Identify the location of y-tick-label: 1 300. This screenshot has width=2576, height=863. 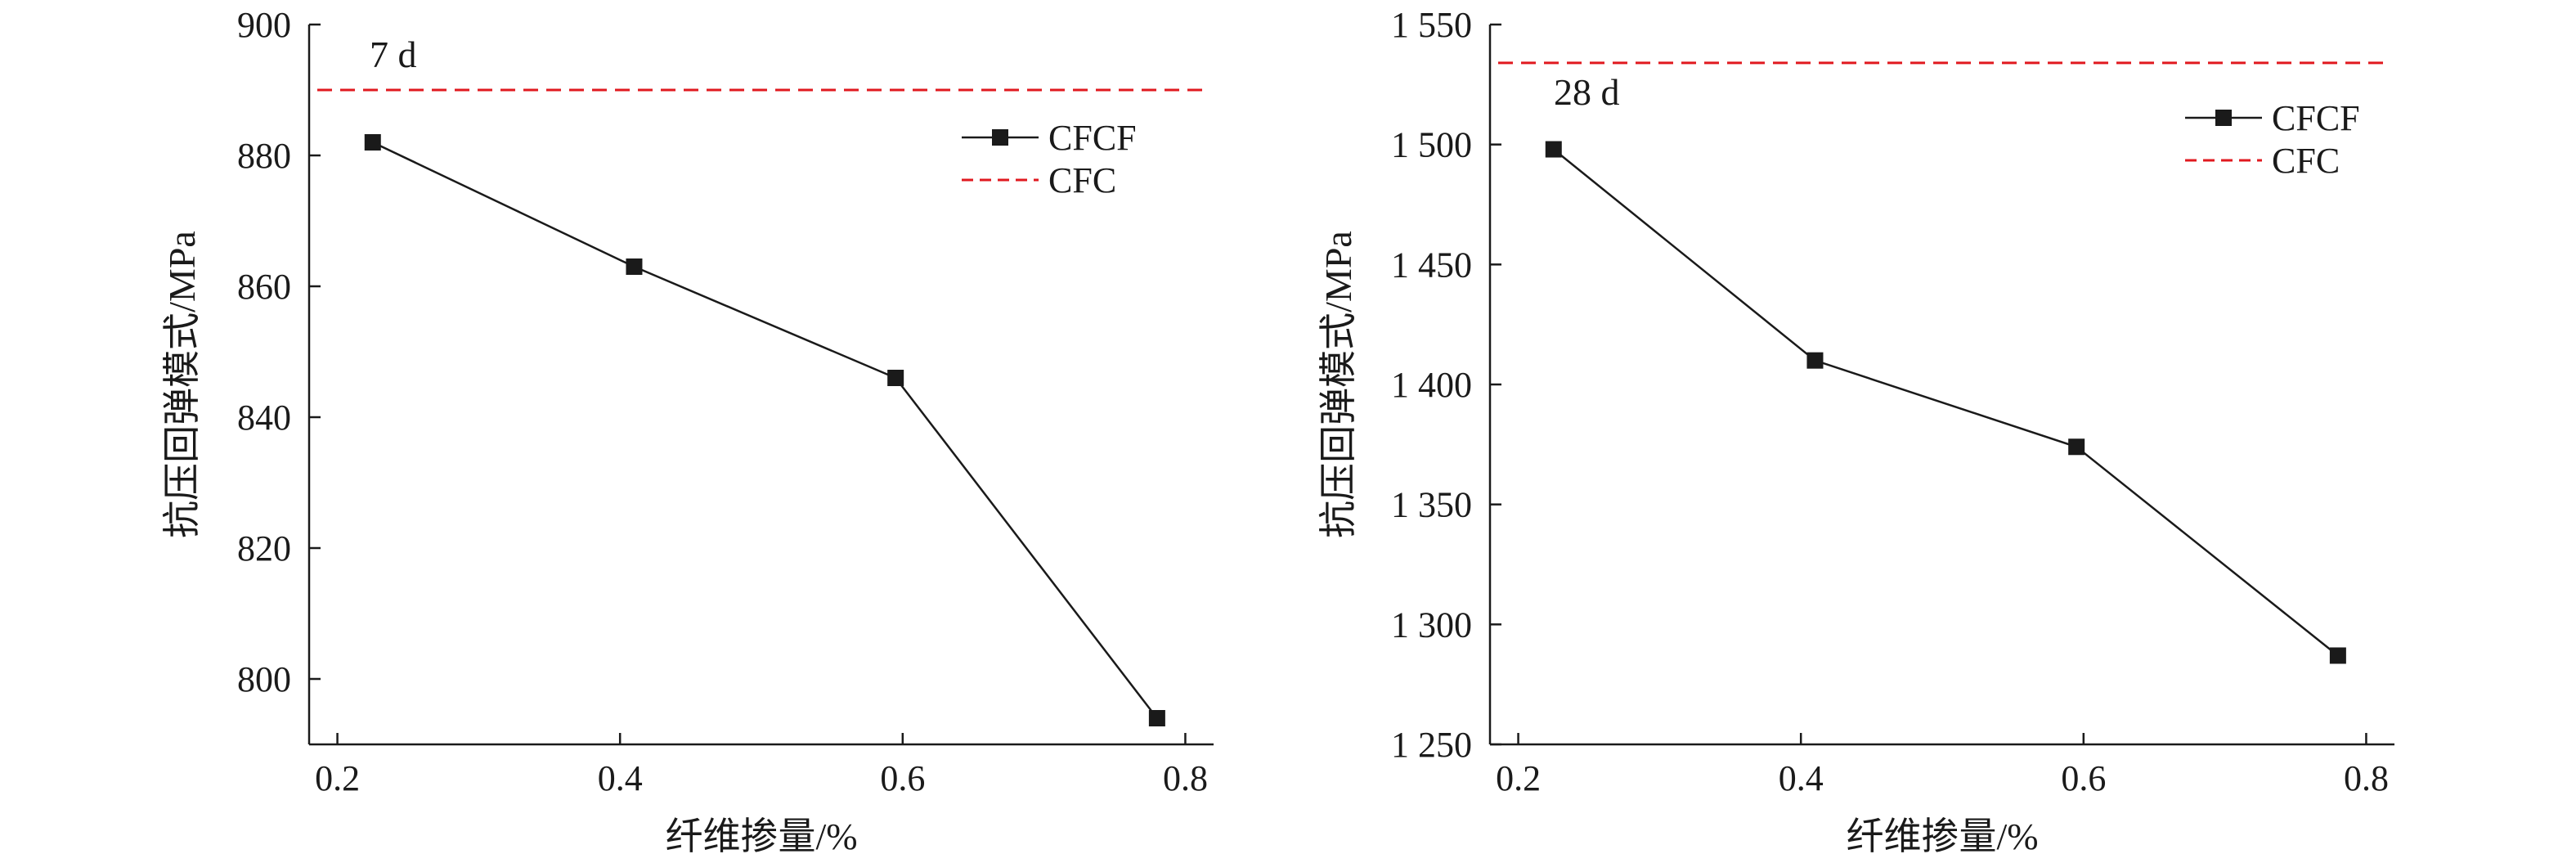
(1431, 625).